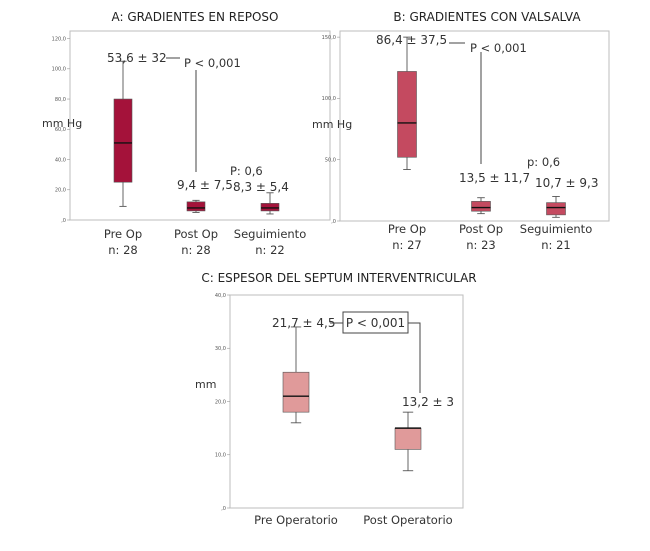 Image resolution: width=650 pixels, height=551 pixels. I want to click on panel-b-seg-stat: 10,7 ± 9,3, so click(567, 183).